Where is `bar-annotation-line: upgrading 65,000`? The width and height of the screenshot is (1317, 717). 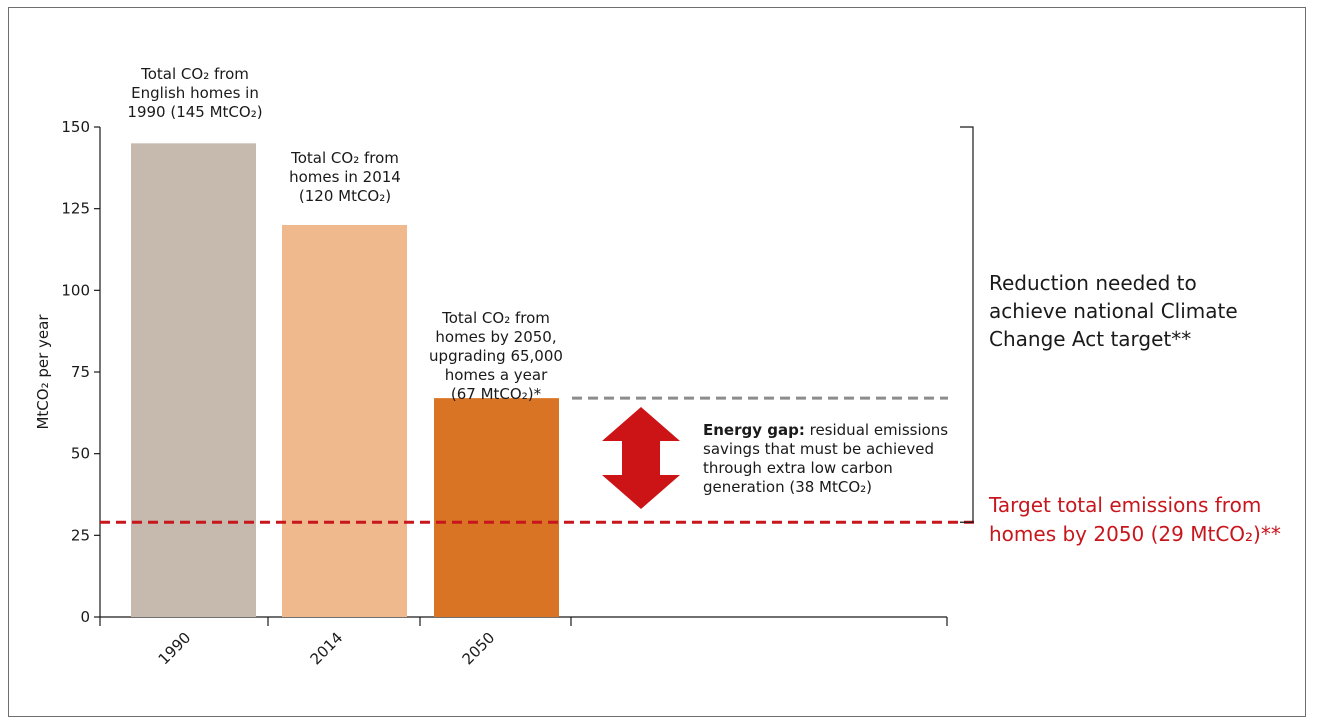 bar-annotation-line: upgrading 65,000 is located at coordinates (496, 356).